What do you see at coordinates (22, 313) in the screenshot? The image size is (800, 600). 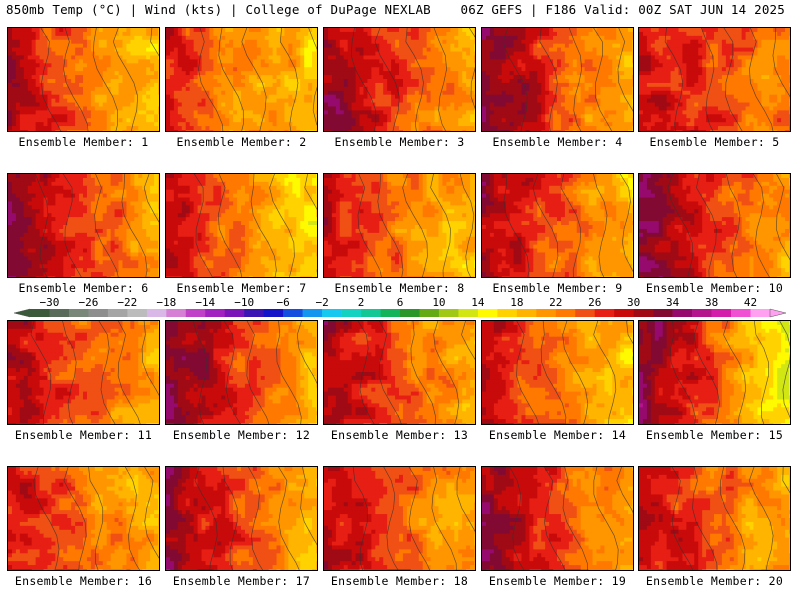 I see `colorbar-arrow-low` at bounding box center [22, 313].